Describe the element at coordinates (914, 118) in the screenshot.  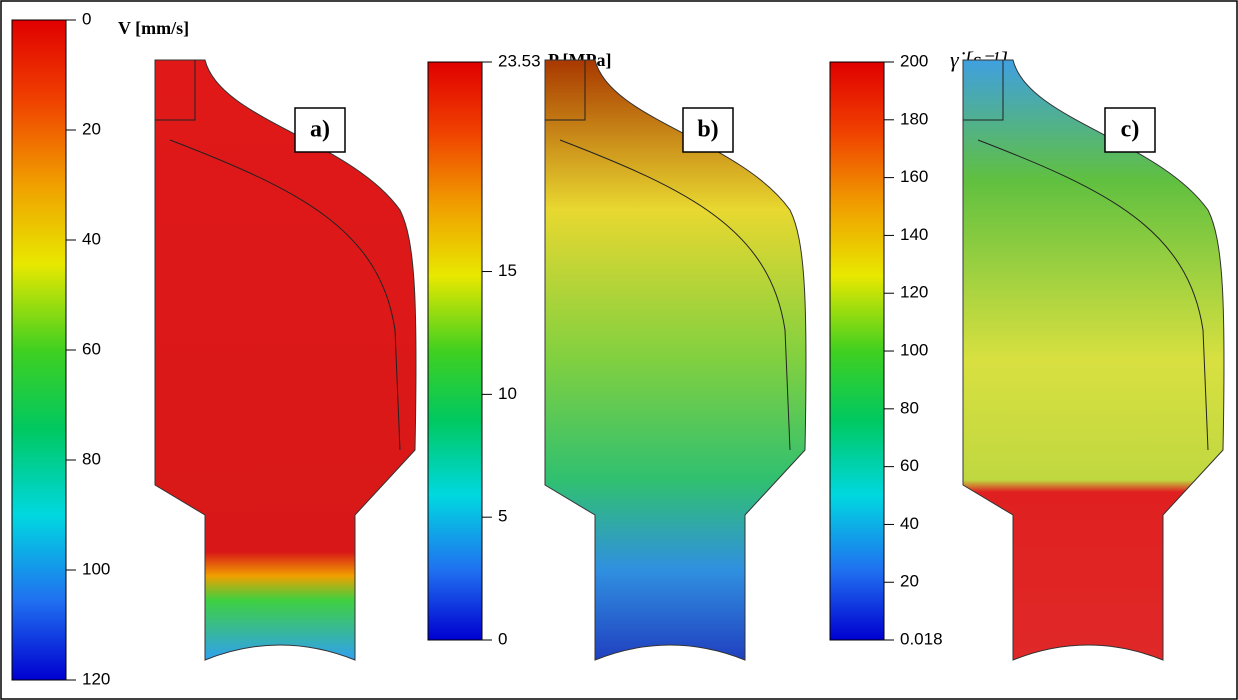
I see `tick-label: 180` at that location.